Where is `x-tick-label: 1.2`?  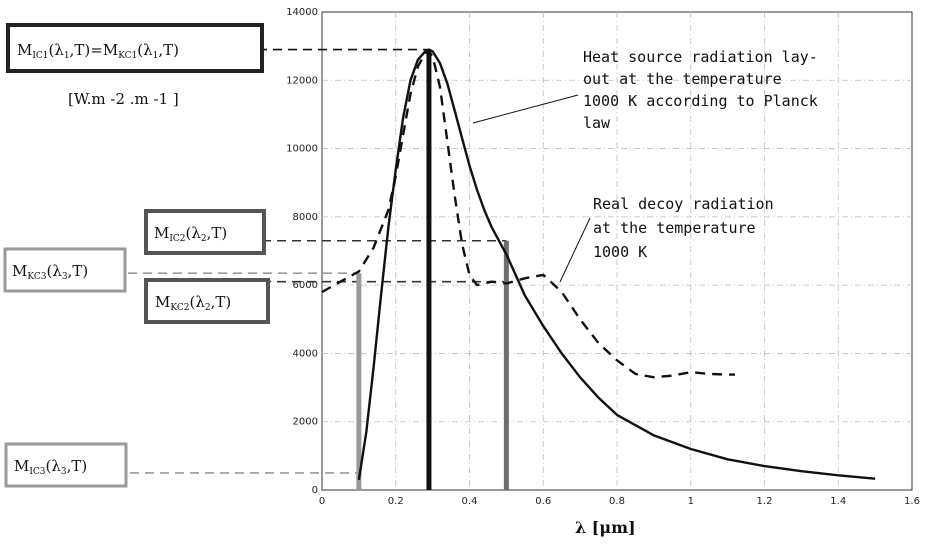 x-tick-label: 1.2 is located at coordinates (765, 501).